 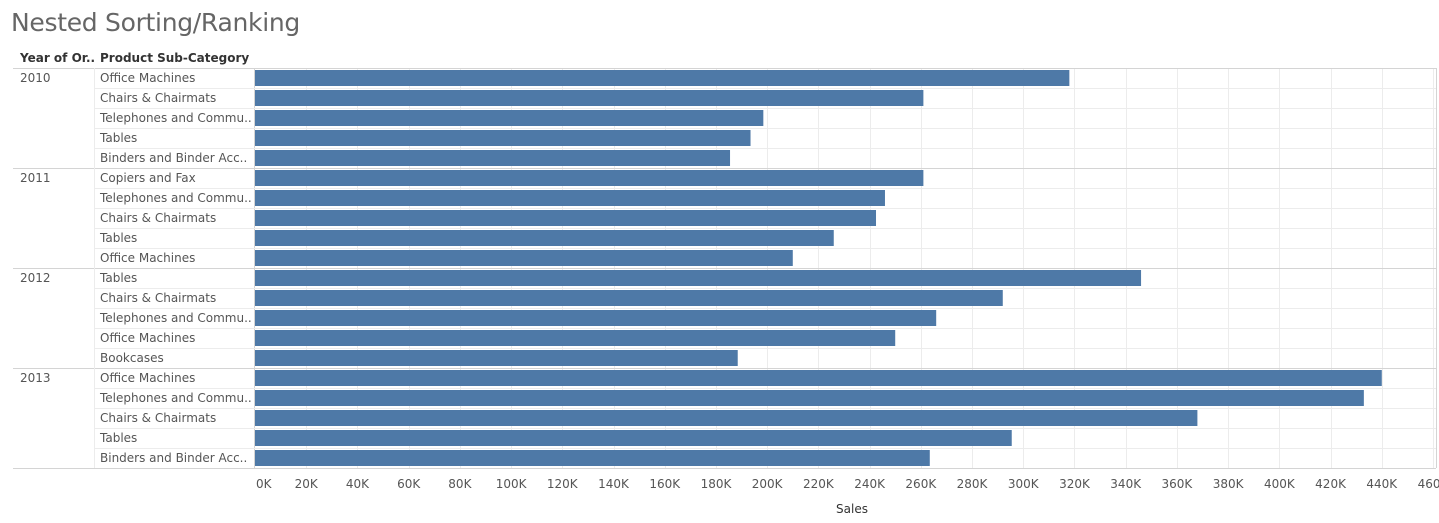 What do you see at coordinates (1075, 484) in the screenshot?
I see `x-tick-label: 320K` at bounding box center [1075, 484].